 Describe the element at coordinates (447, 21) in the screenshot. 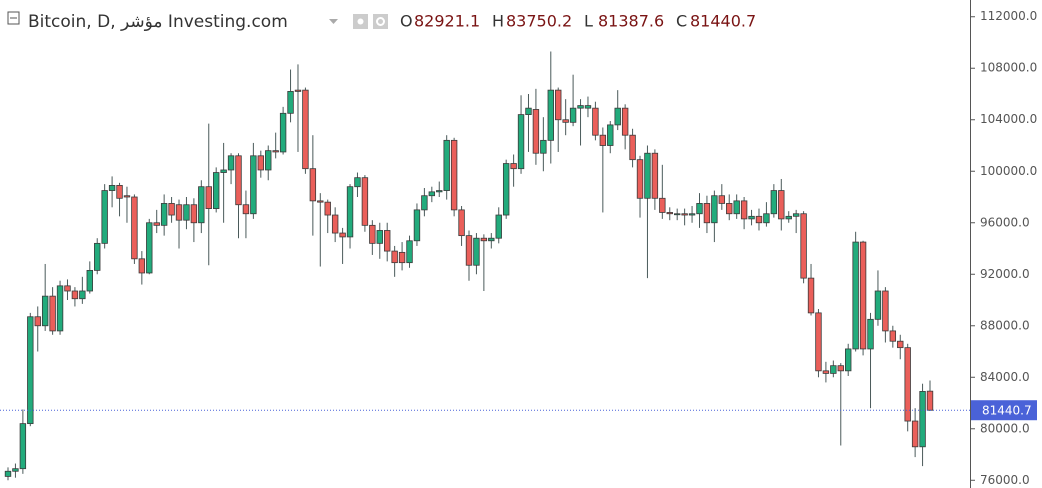

I see `ohlc-value: 82921.1` at that location.